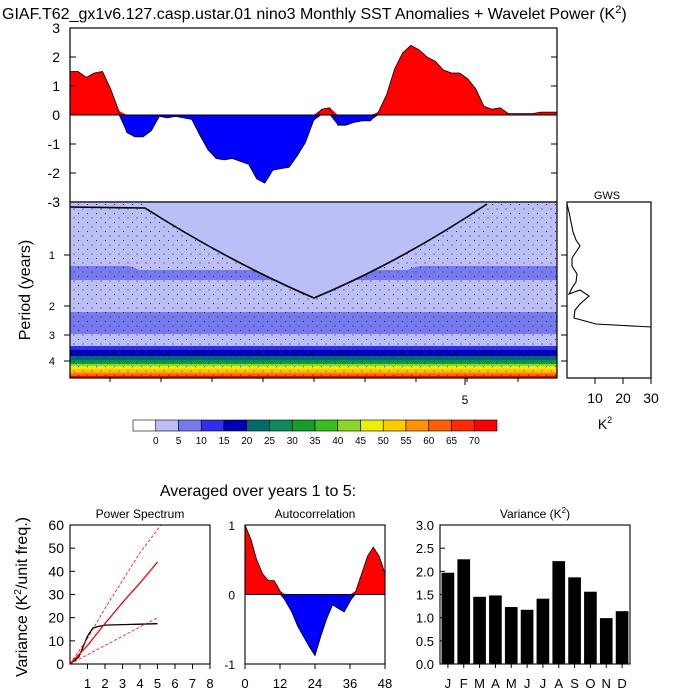  Describe the element at coordinates (140, 594) in the screenshot. I see `power-spectrum-frame` at that location.